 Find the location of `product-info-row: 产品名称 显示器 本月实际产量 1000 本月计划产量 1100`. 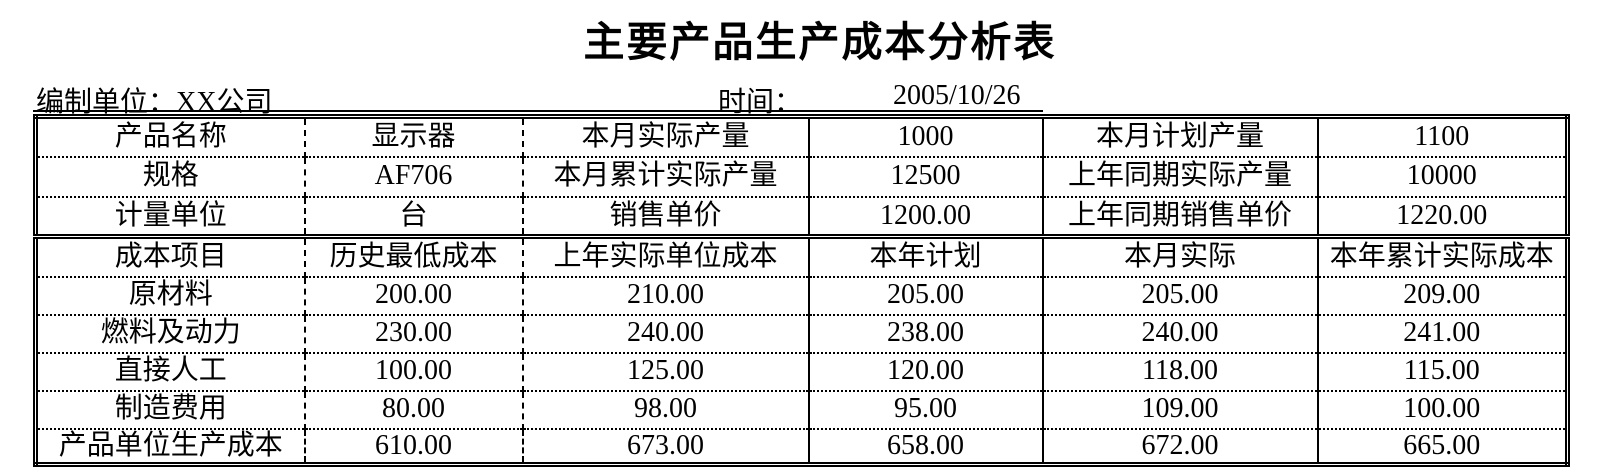

product-info-row: 产品名称 显示器 本月实际产量 1000 本月计划产量 1100 is located at coordinates (802, 136).